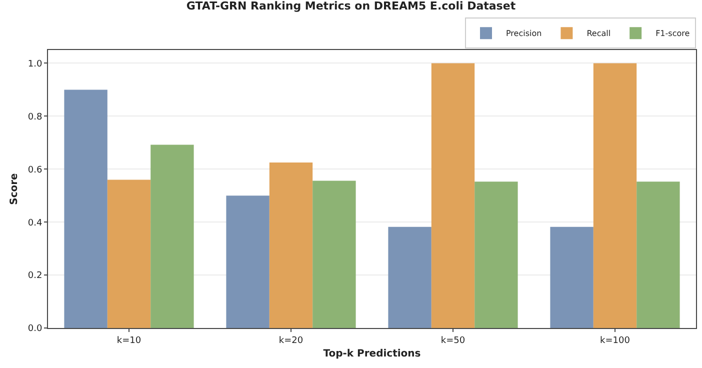 Image resolution: width=702 pixels, height=368 pixels. I want to click on y-tick-label: 0.4, so click(35, 223).